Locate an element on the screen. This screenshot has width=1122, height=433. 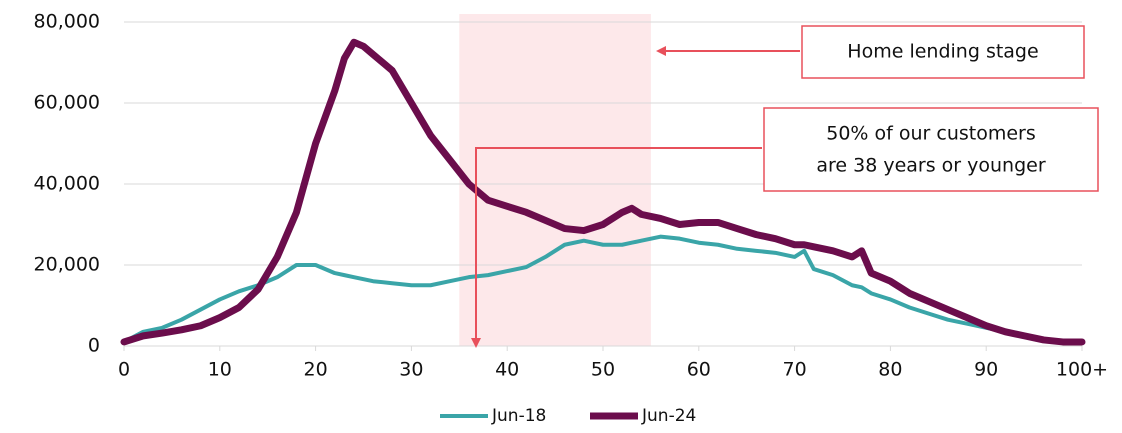
y-tick-label: 60,000 is located at coordinates (67, 103).